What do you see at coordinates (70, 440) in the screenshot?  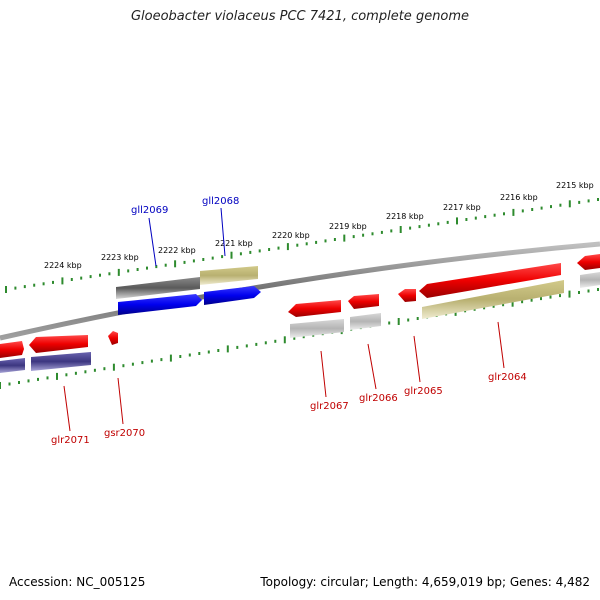 I see `gene-label-glr2071: glr2071` at bounding box center [70, 440].